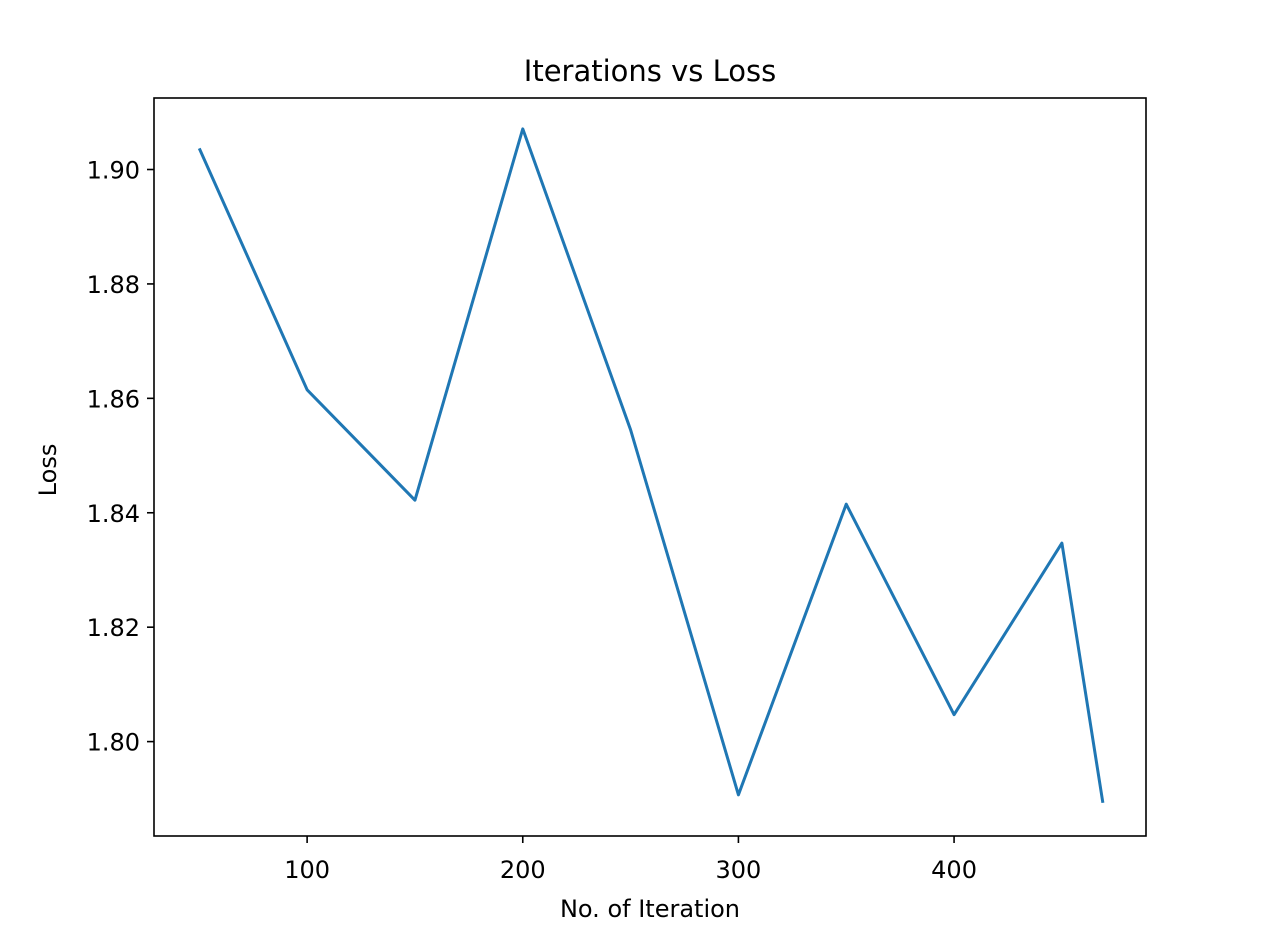  I want to click on x-tick-label: 100, so click(307, 870).